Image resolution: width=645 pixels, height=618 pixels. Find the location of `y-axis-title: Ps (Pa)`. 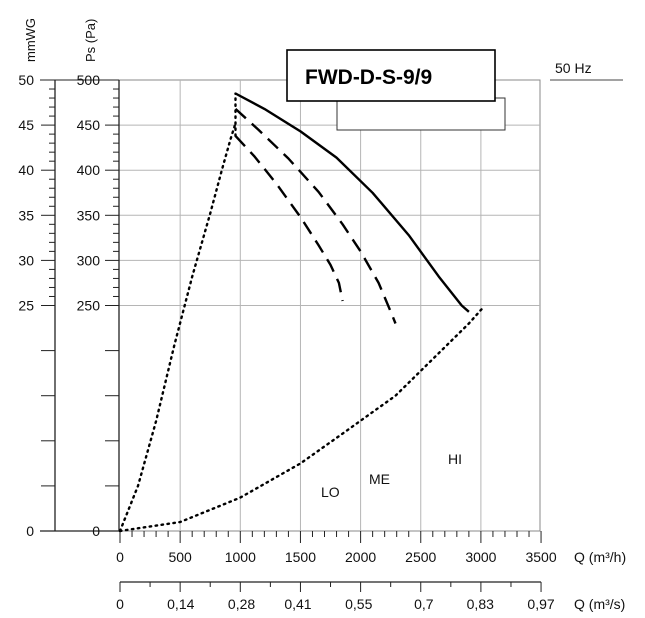

y-axis-title: Ps (Pa) is located at coordinates (90, 40).